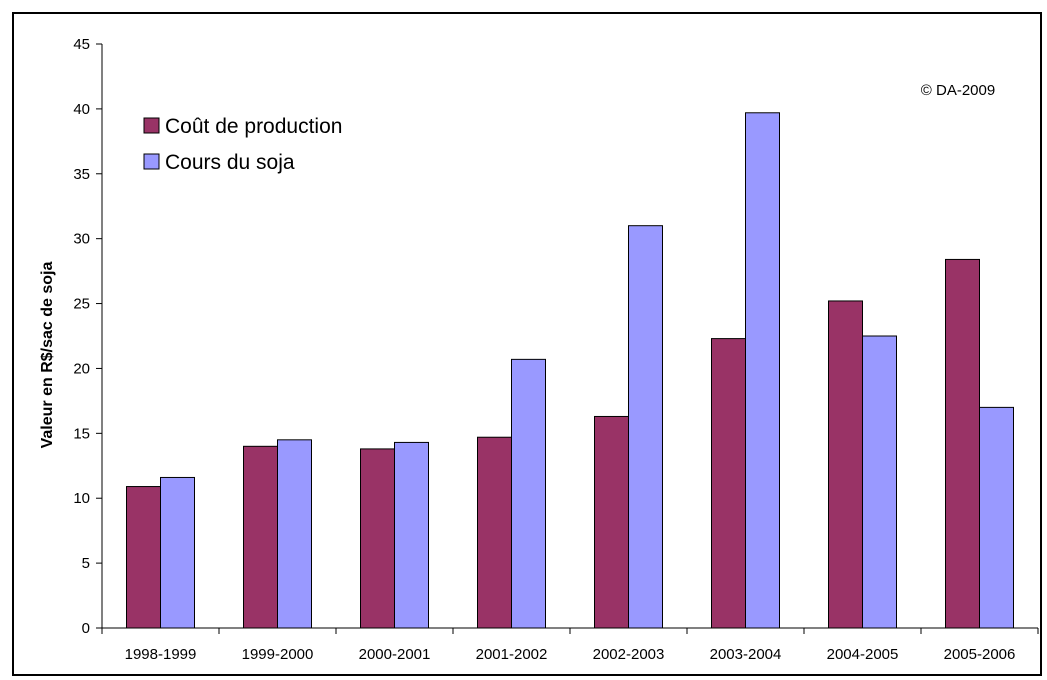 Image resolution: width=1047 pixels, height=680 pixels. What do you see at coordinates (395, 654) in the screenshot?
I see `x-tick-label: 2000-2001` at bounding box center [395, 654].